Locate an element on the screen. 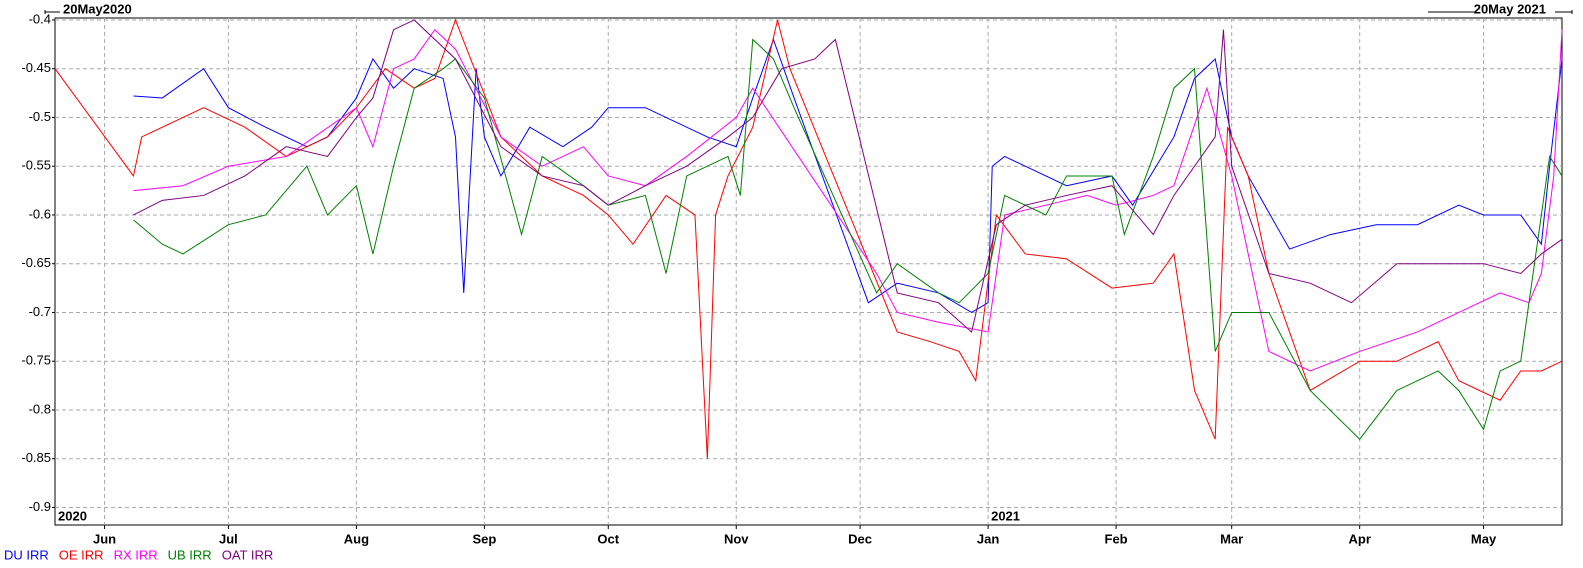 Image resolution: width=1583 pixels, height=568 pixels. x-tick-label: Aug is located at coordinates (356, 538).